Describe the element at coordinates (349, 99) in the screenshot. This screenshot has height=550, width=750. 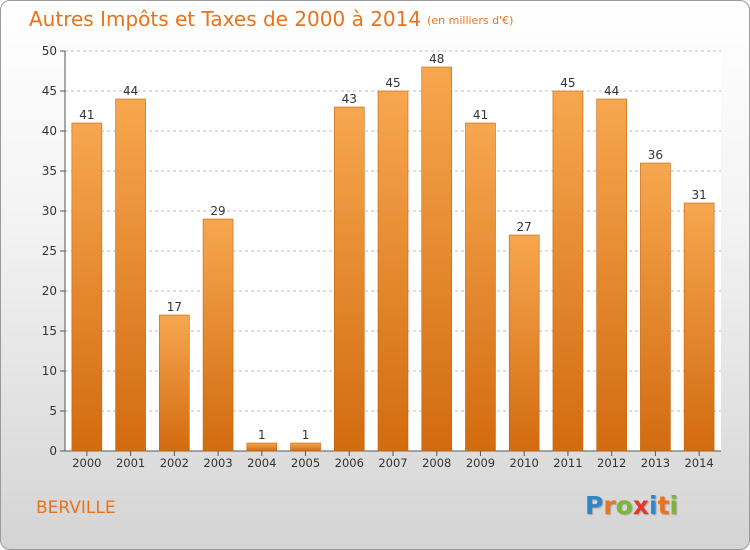
I see `data-label: 43` at that location.